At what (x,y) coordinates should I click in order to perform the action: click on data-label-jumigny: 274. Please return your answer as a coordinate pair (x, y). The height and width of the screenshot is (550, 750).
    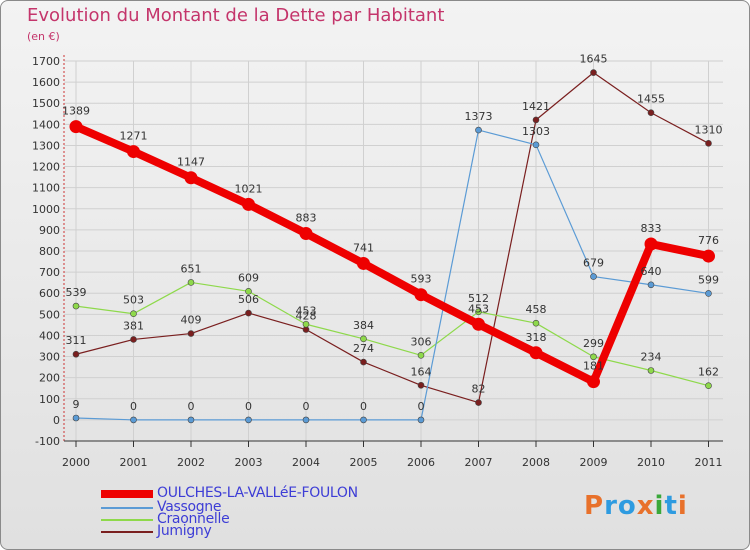
    Looking at the image, I should click on (363, 348).